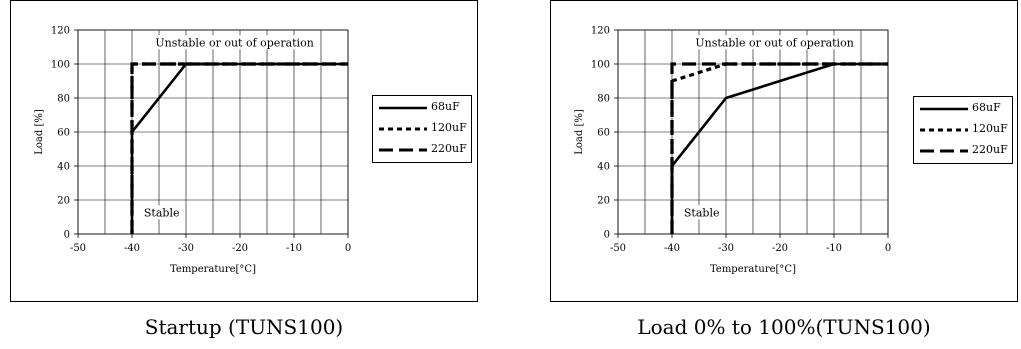  I want to click on chart-caption: Load 0% to 100%(TUNS100), so click(784, 327).